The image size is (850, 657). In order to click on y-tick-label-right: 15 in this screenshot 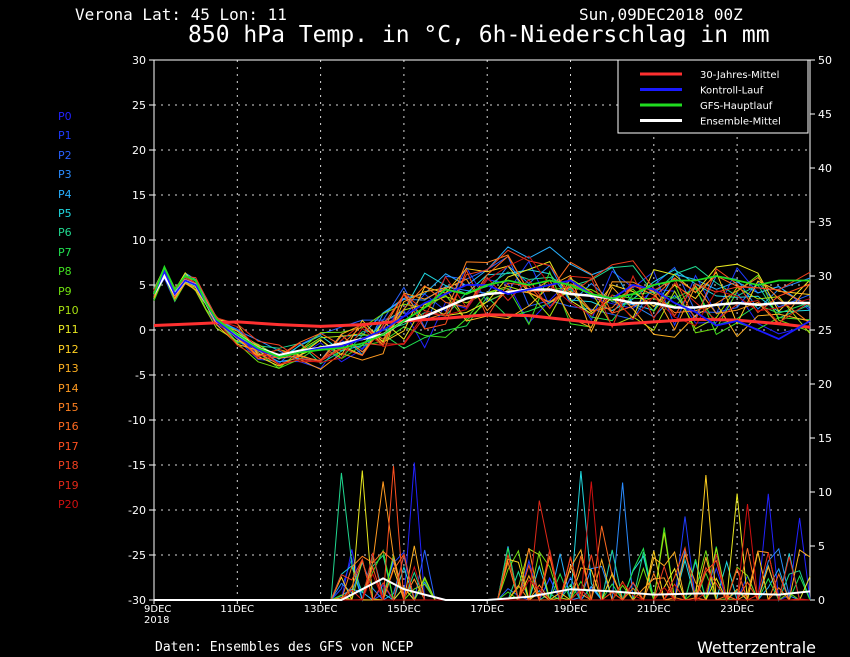, I will do `click(825, 438)`.